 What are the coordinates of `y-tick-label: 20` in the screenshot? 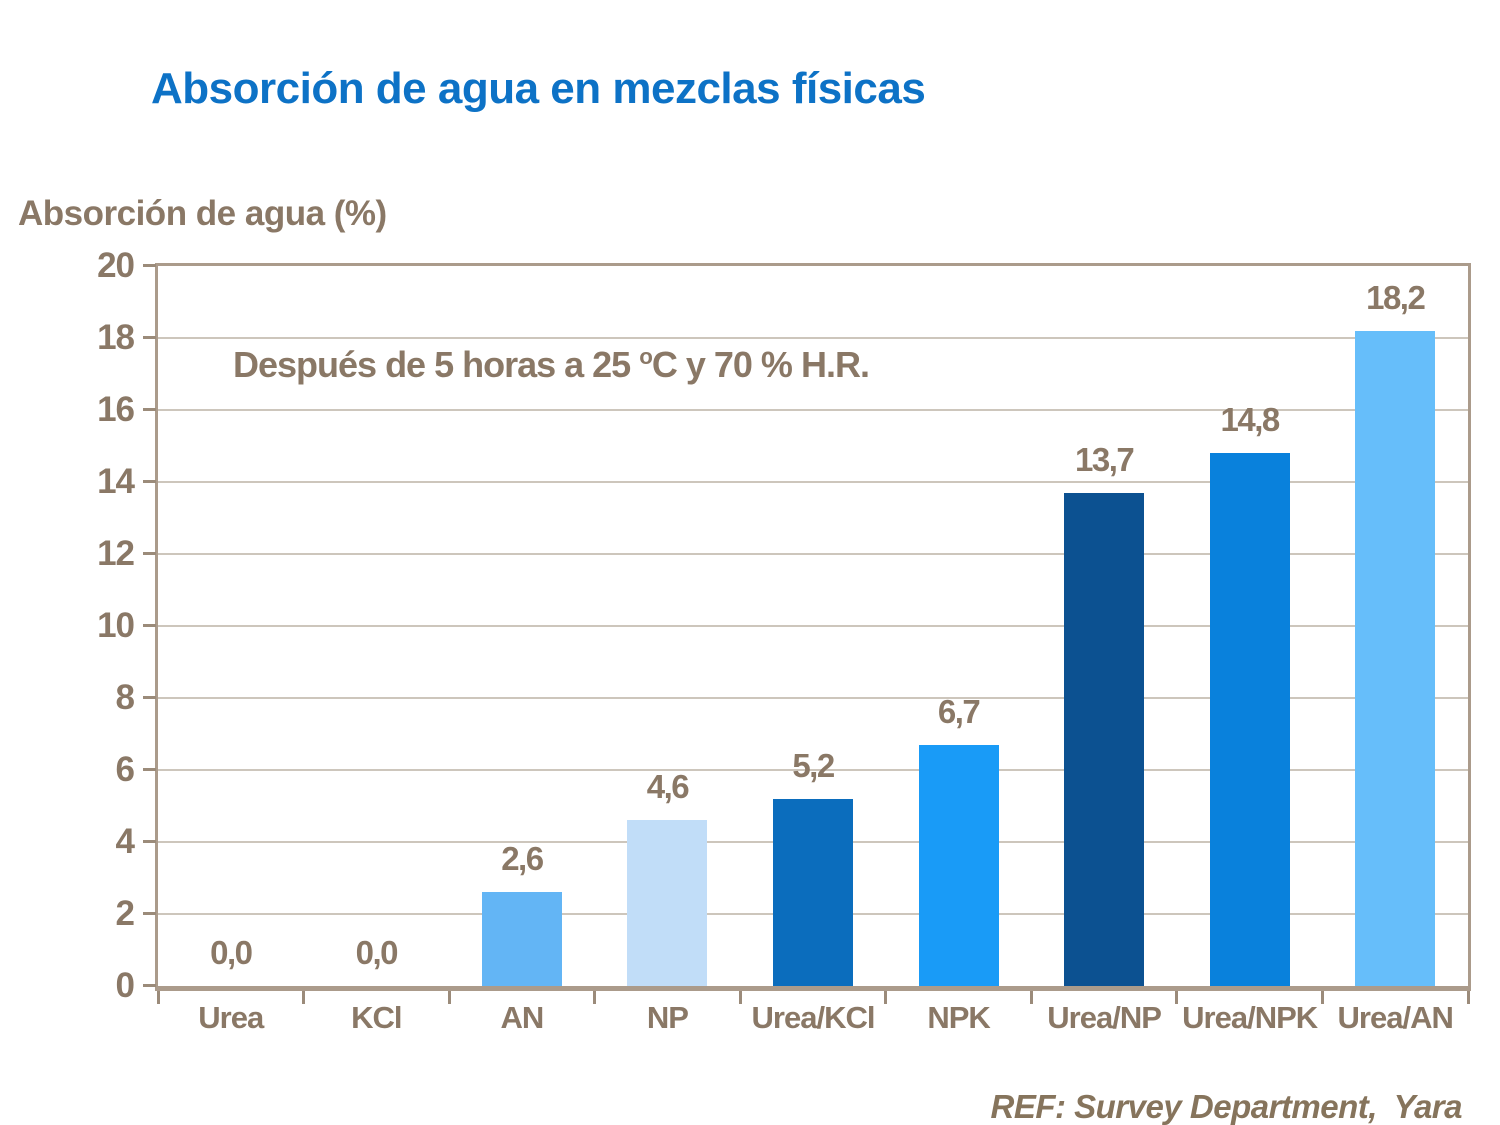 It's located at (116, 265).